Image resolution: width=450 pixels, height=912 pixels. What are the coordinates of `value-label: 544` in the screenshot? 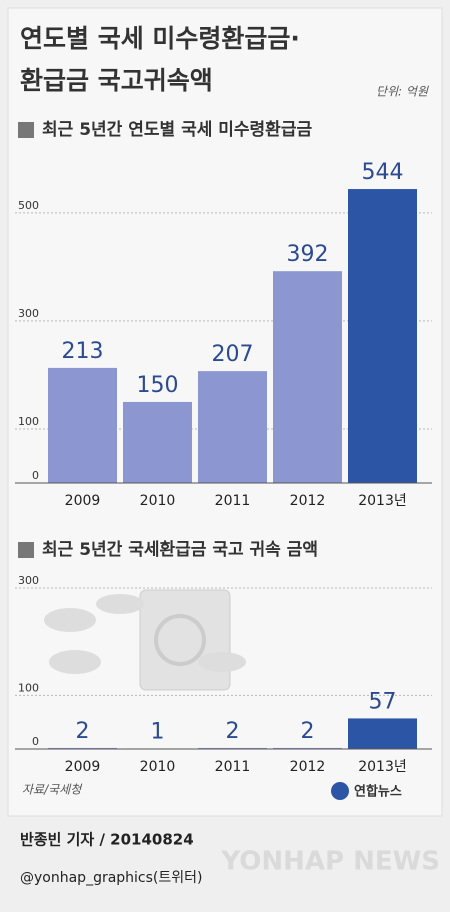 It's located at (383, 172).